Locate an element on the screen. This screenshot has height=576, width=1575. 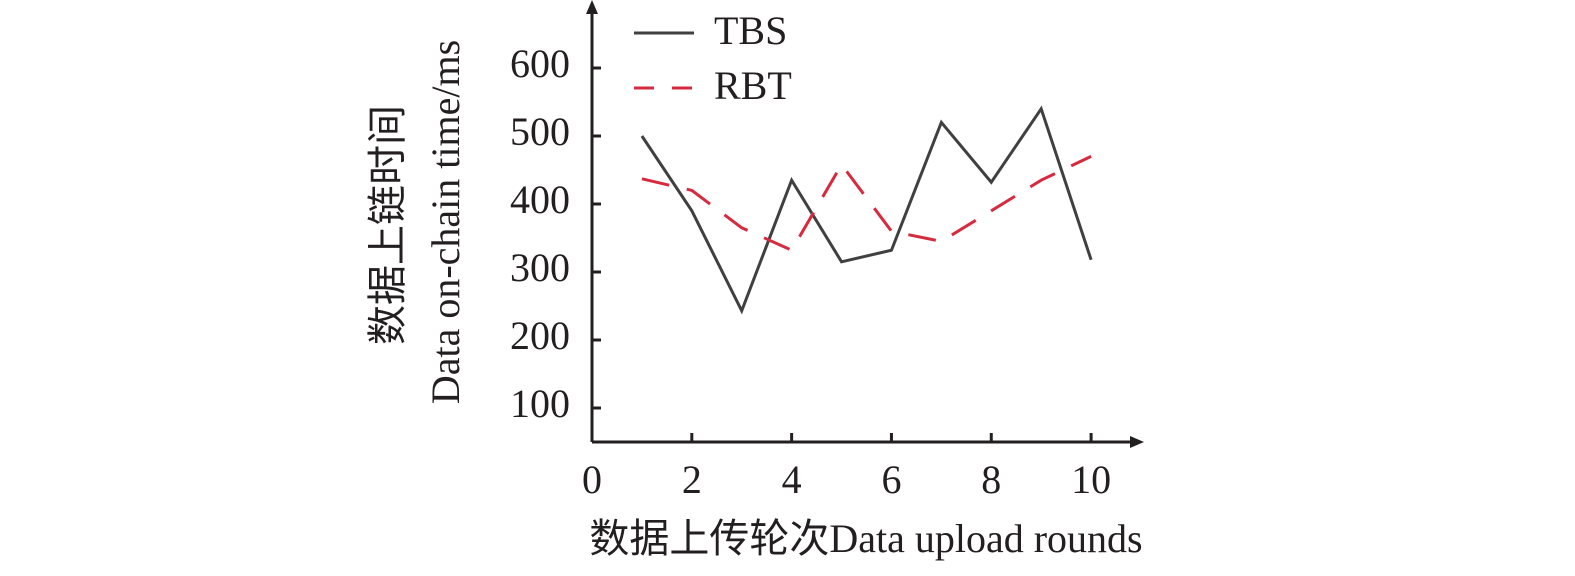
legend-label: TBS is located at coordinates (750, 30).